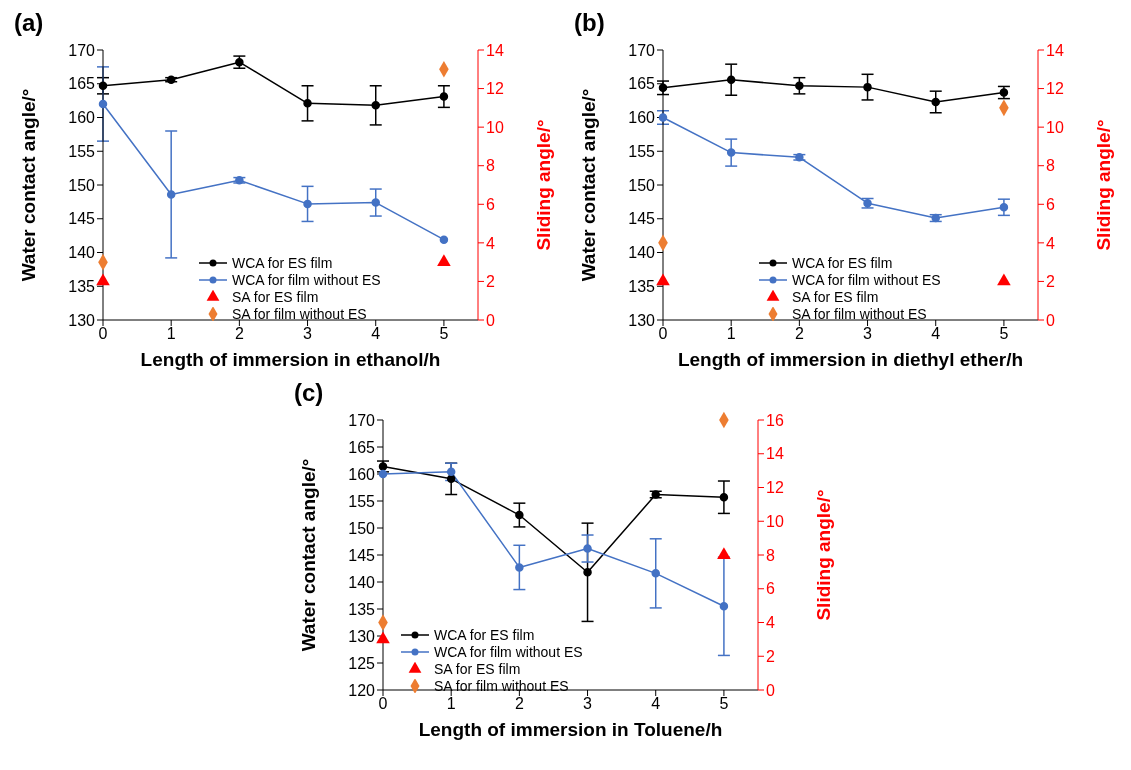  What do you see at coordinates (290, 359) in the screenshot?
I see `x-axis-title: Length of immersion in ethanol/h` at bounding box center [290, 359].